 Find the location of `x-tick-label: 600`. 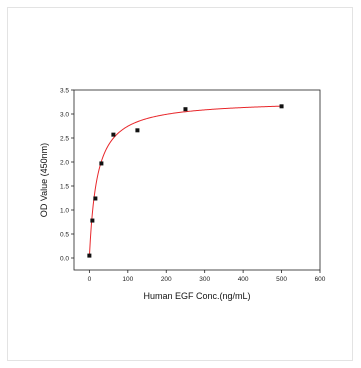

x-tick-label: 600 is located at coordinates (320, 279).